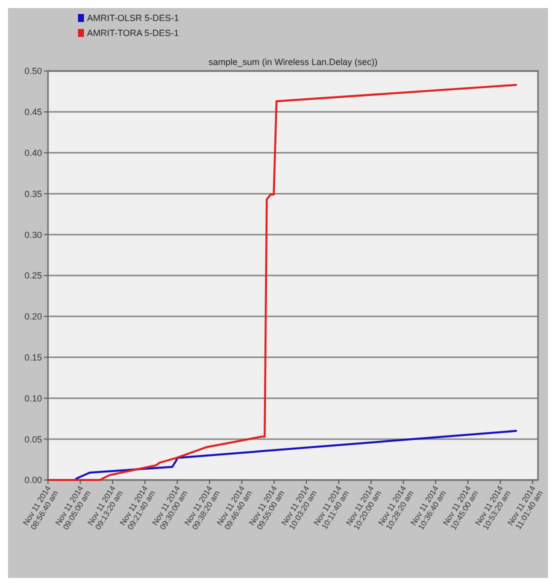 This screenshot has width=556, height=586. I want to click on y-tick-label: 0.05, so click(33, 439).